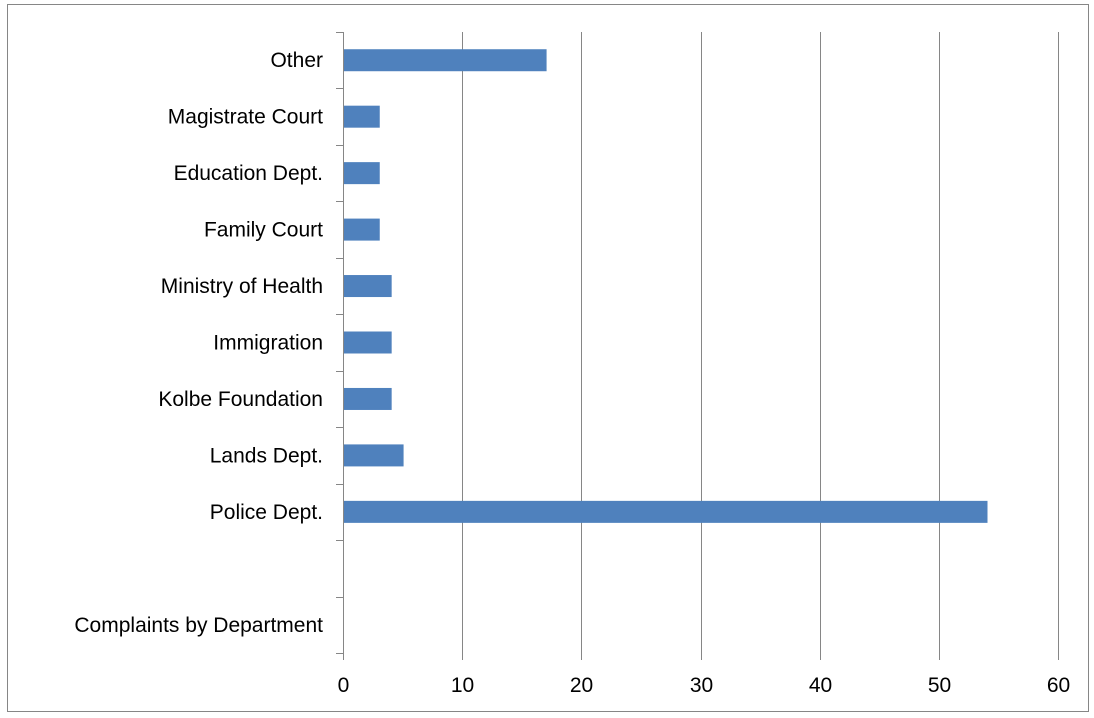 Image resolution: width=1094 pixels, height=718 pixels. Describe the element at coordinates (242, 286) in the screenshot. I see `category-label: Ministry of Health` at that location.